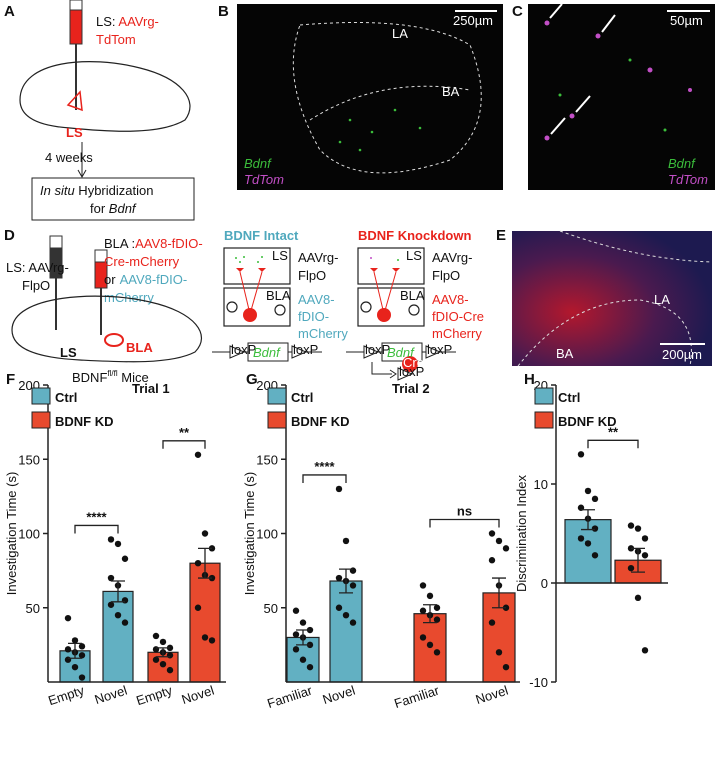  I want to click on panel-label: F, so click(10, 379).